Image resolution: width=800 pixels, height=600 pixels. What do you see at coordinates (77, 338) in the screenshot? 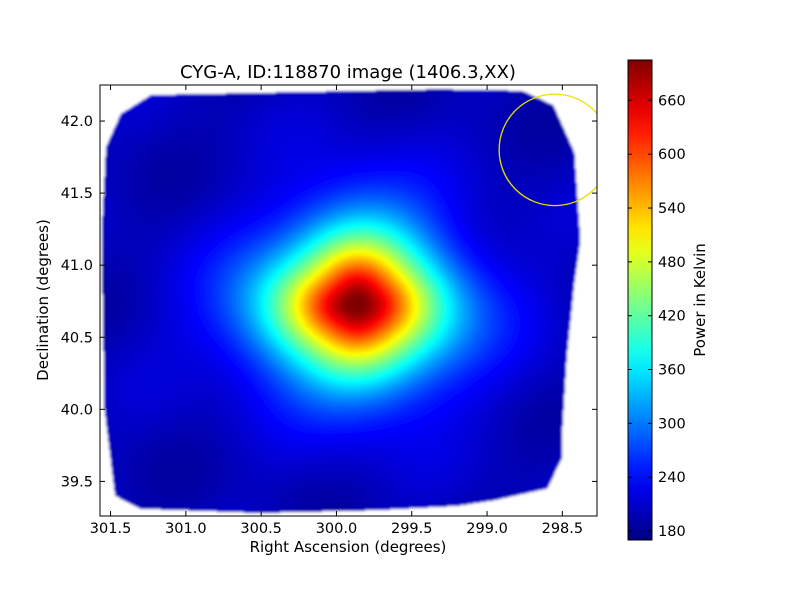
I see `y-tick-label: 40.5` at bounding box center [77, 338].